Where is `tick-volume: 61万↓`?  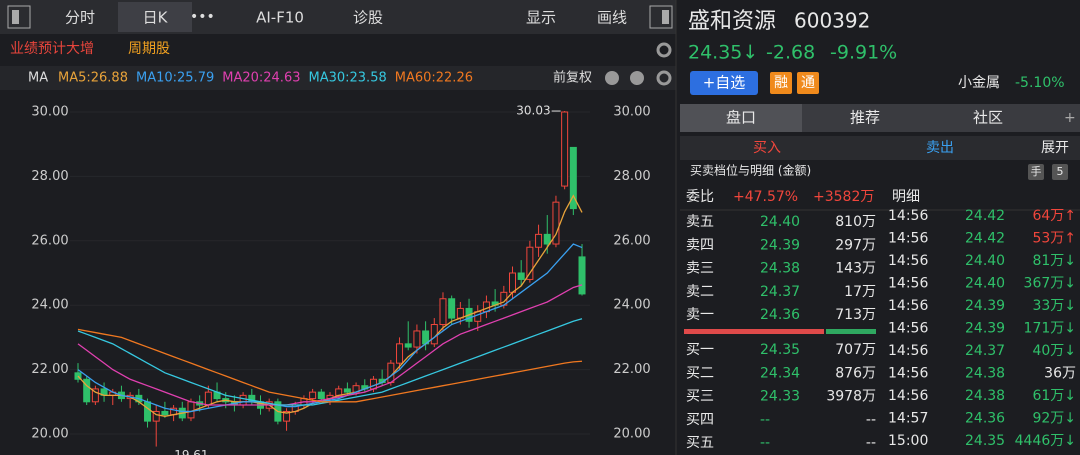 tick-volume: 61万↓ is located at coordinates (1054, 396).